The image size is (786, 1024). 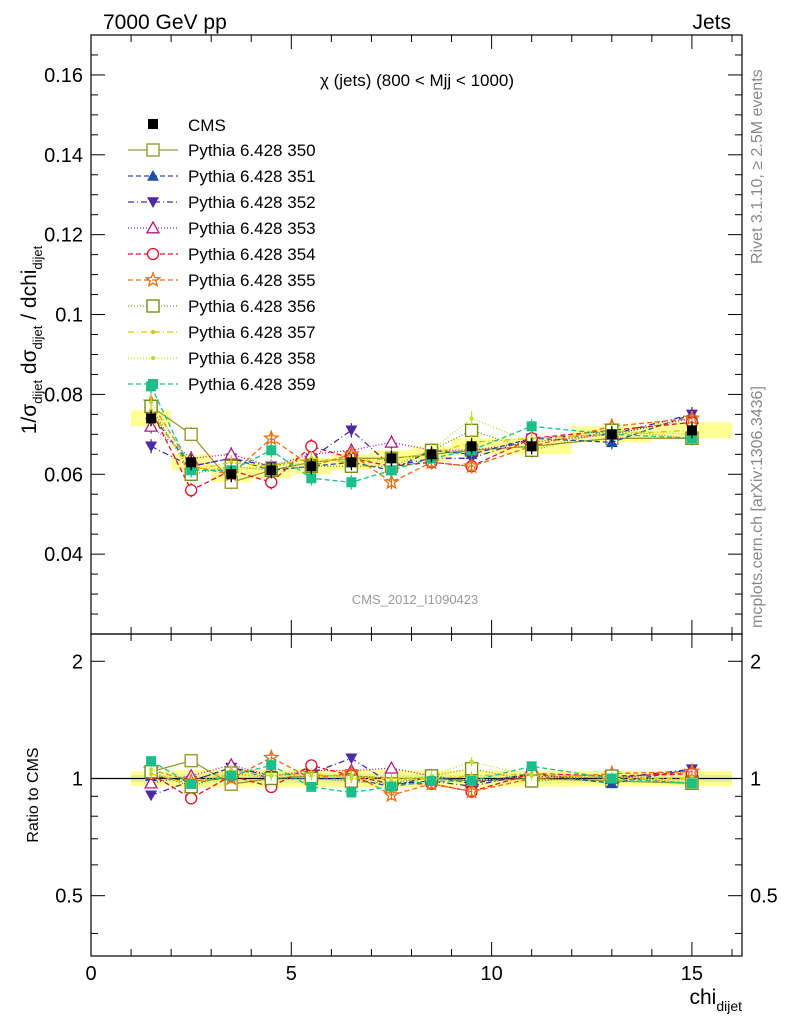 What do you see at coordinates (63, 555) in the screenshot?
I see `main-y-tick-label: 0.04` at bounding box center [63, 555].